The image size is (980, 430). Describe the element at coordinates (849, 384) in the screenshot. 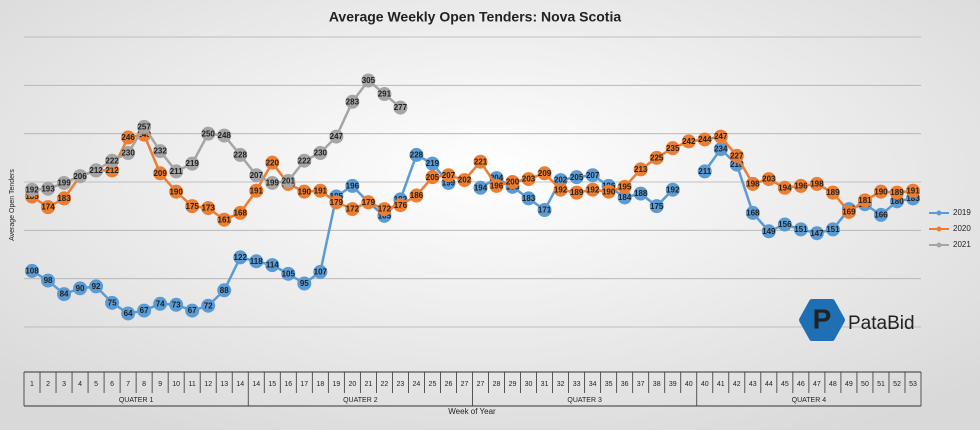

I see `x-tick-label: 49` at that location.